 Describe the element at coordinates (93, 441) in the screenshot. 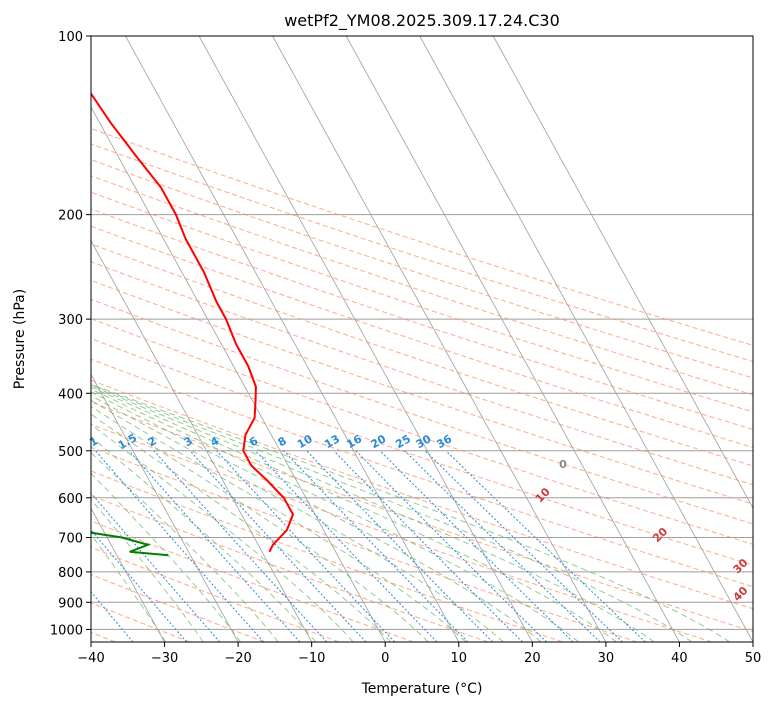

I see `mixing-ratio-label: 1` at that location.